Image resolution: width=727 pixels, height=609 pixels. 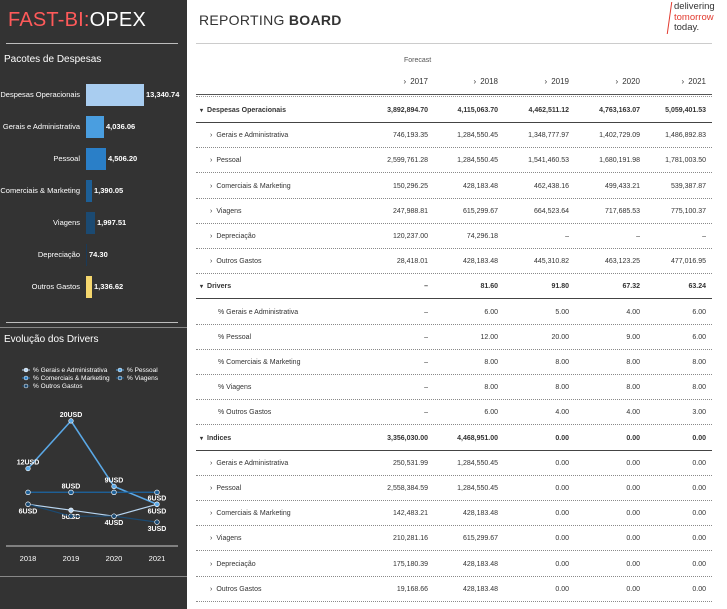 I want to click on table-cell: 120,237.00, so click(x=410, y=236).